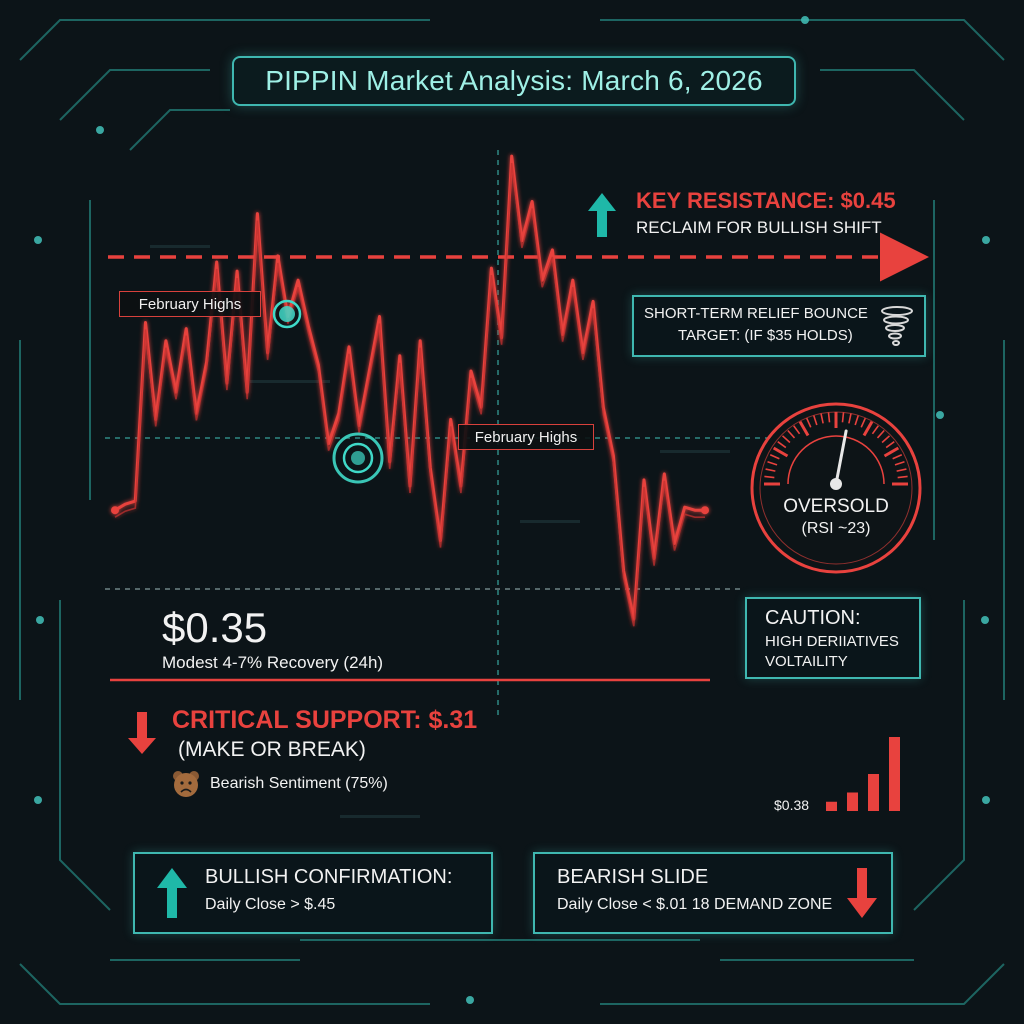 The image size is (1024, 1024). I want to click on bounce-line-2: TARGET: (IF $35 HOLDS), so click(765, 335).